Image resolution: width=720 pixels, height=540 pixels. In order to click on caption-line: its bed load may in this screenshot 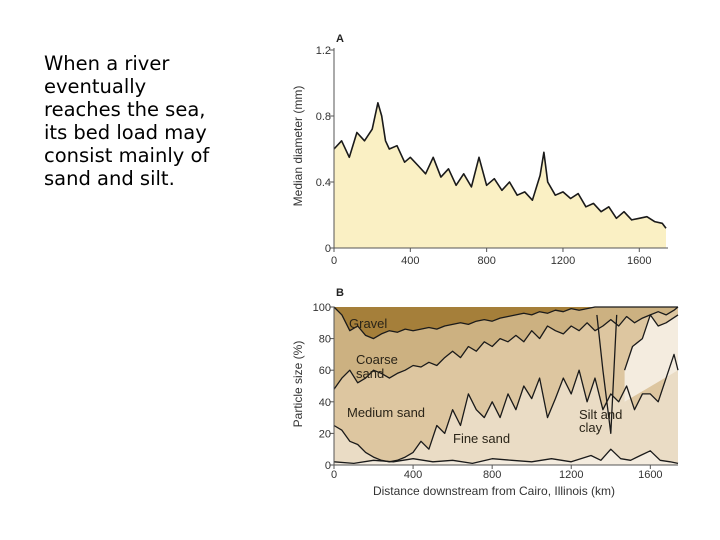, I will do `click(125, 132)`.